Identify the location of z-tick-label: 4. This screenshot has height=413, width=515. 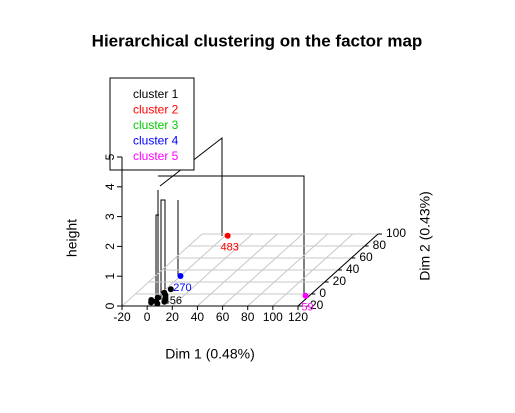
(110, 186).